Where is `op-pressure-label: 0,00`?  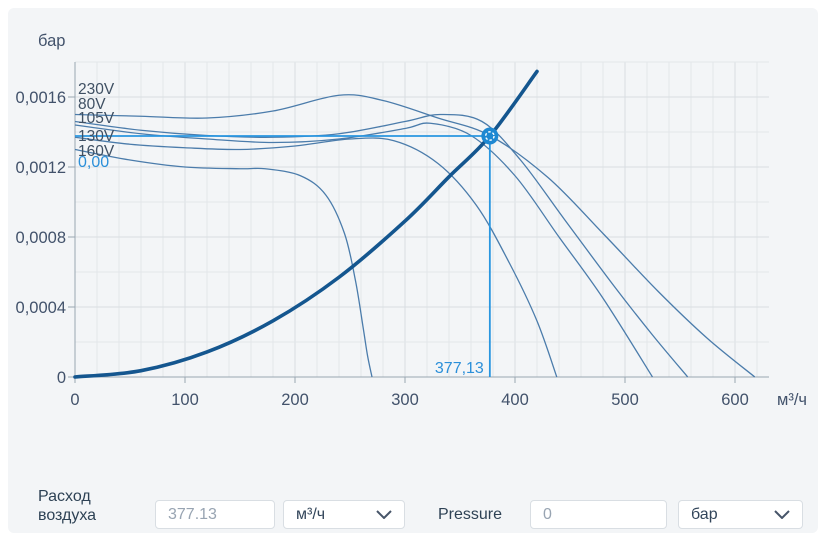
op-pressure-label: 0,00 is located at coordinates (93, 162).